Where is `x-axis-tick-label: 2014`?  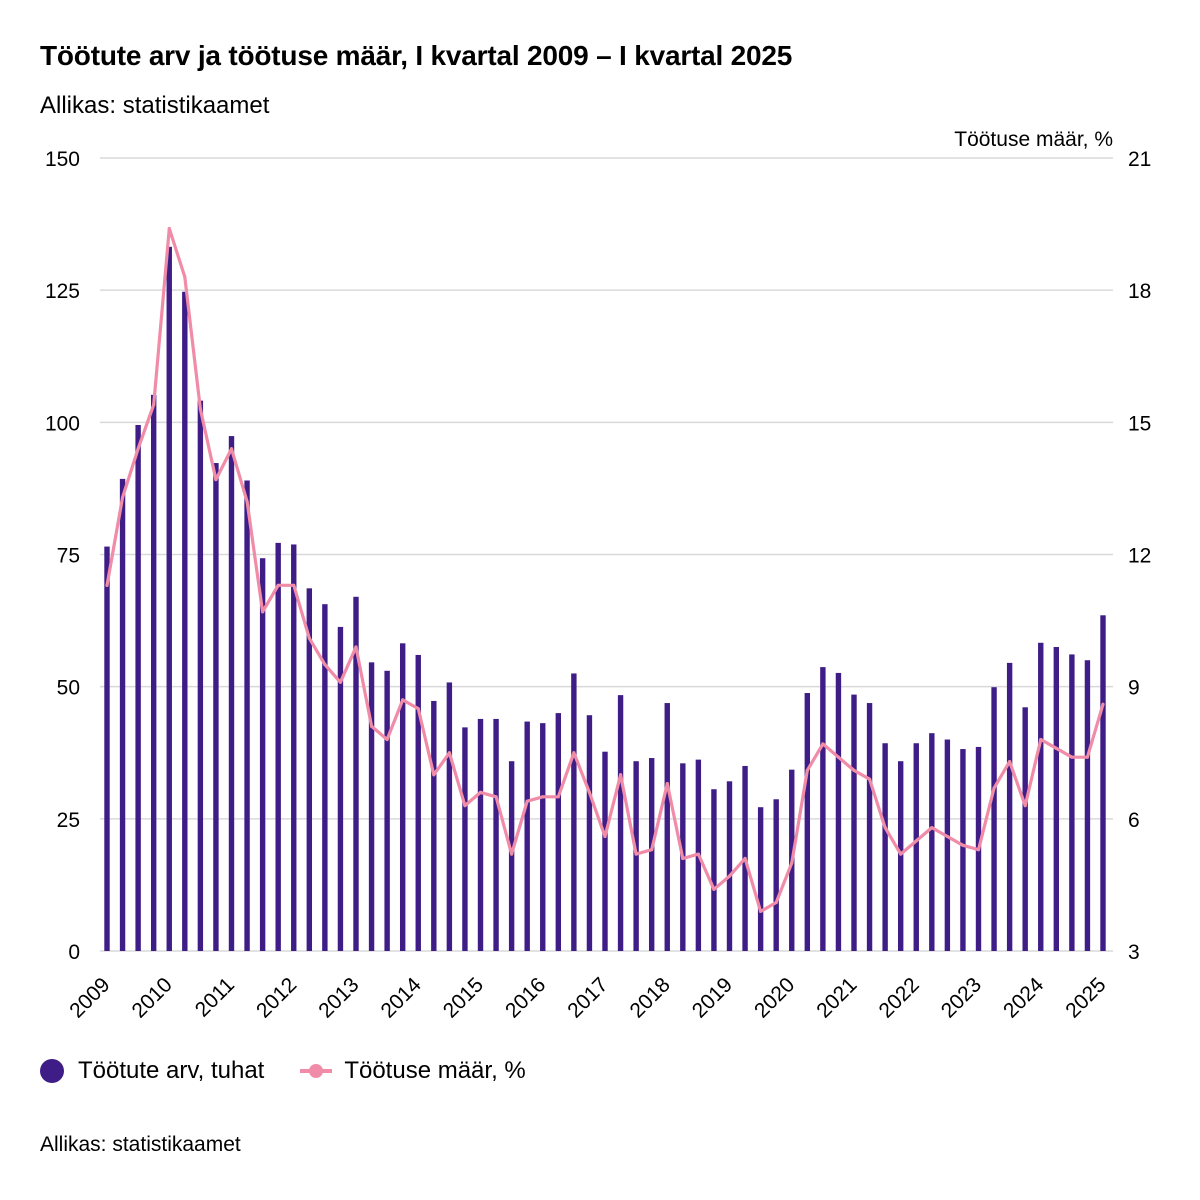
x-axis-tick-label: 2014 is located at coordinates (401, 998).